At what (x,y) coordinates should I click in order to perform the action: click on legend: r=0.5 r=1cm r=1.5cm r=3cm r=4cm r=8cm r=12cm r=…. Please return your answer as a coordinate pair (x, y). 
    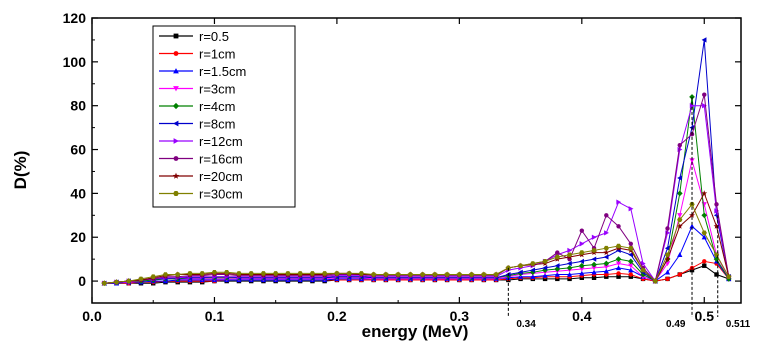
    Looking at the image, I should click on (224, 116).